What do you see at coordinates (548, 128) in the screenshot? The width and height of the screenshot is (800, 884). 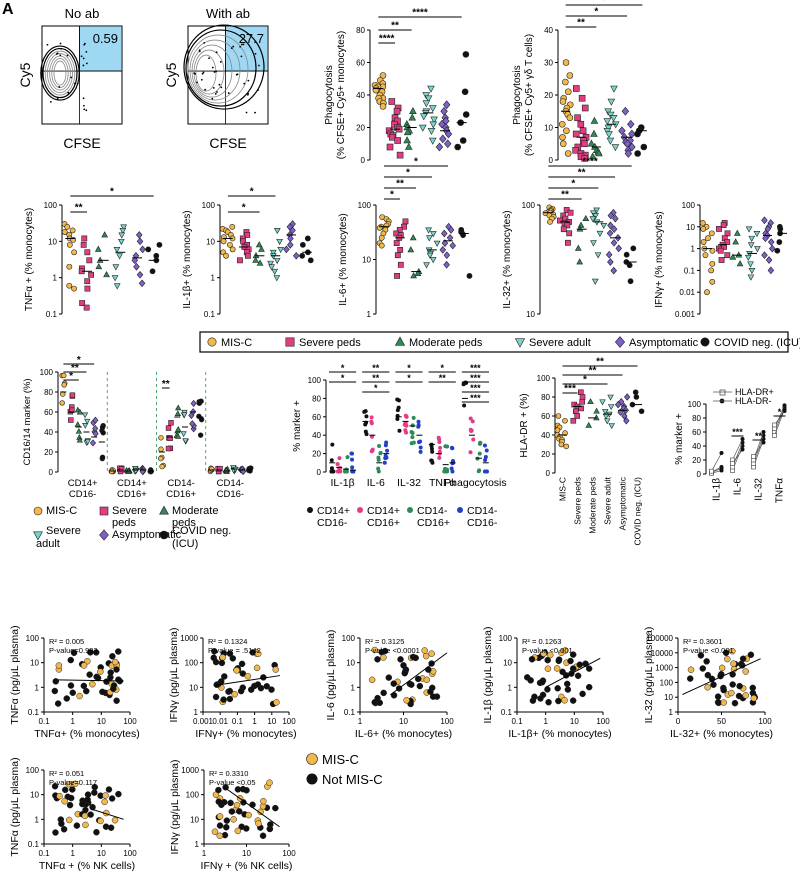 I see `y-tick-label: 10` at bounding box center [548, 128].